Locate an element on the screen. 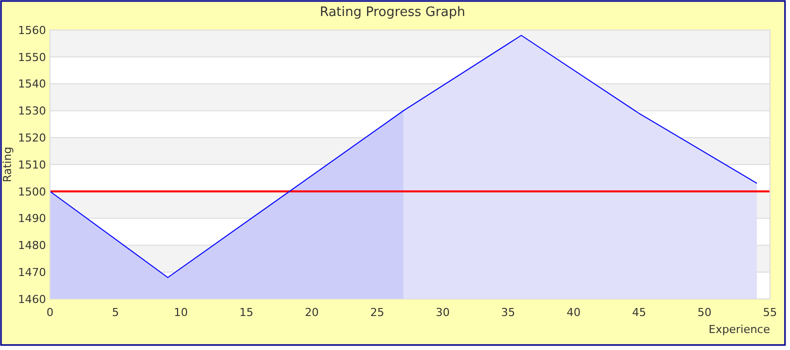 The image size is (790, 350). y-tick-label: 1560 is located at coordinates (32, 30).